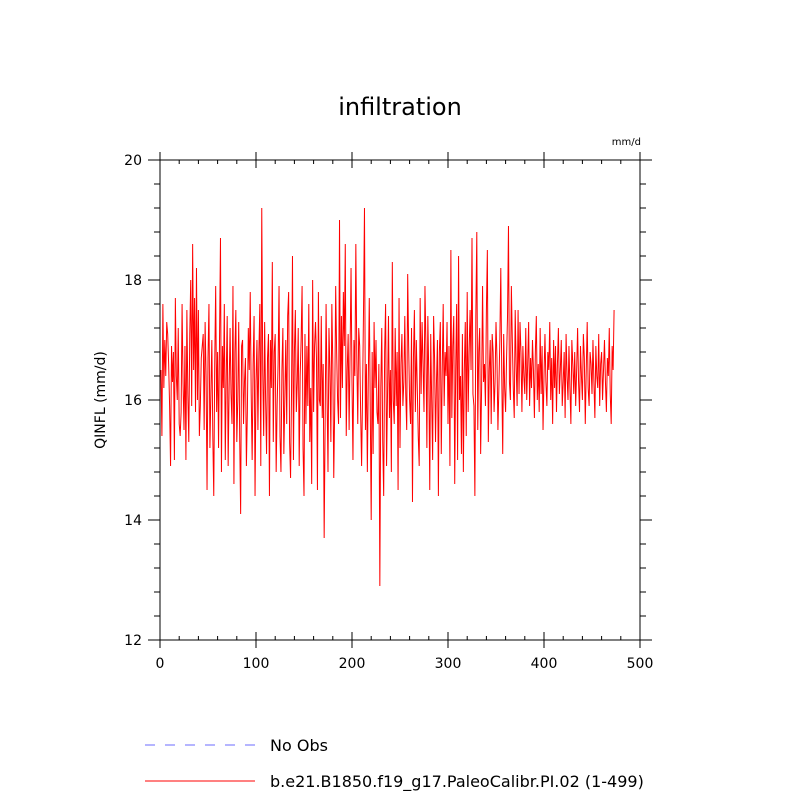 The width and height of the screenshot is (800, 800). Describe the element at coordinates (160, 664) in the screenshot. I see `x-tick-label: 0` at that location.